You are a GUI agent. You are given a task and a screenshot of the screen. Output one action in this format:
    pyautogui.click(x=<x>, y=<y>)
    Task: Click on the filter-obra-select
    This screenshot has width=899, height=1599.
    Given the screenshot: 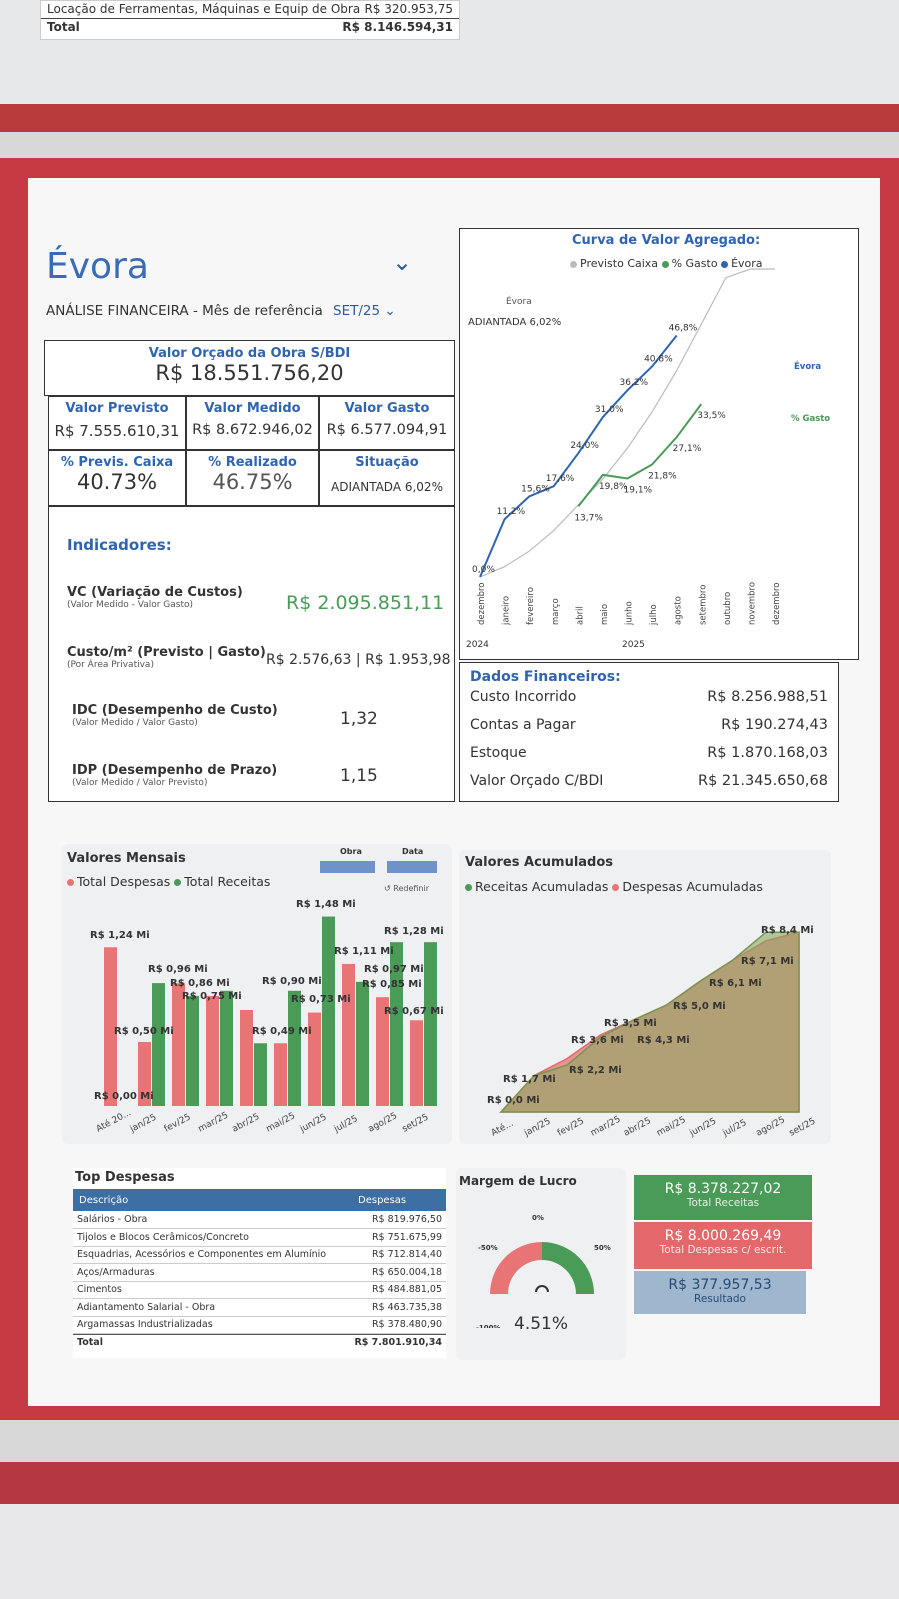 What is the action you would take?
    pyautogui.click(x=347, y=867)
    